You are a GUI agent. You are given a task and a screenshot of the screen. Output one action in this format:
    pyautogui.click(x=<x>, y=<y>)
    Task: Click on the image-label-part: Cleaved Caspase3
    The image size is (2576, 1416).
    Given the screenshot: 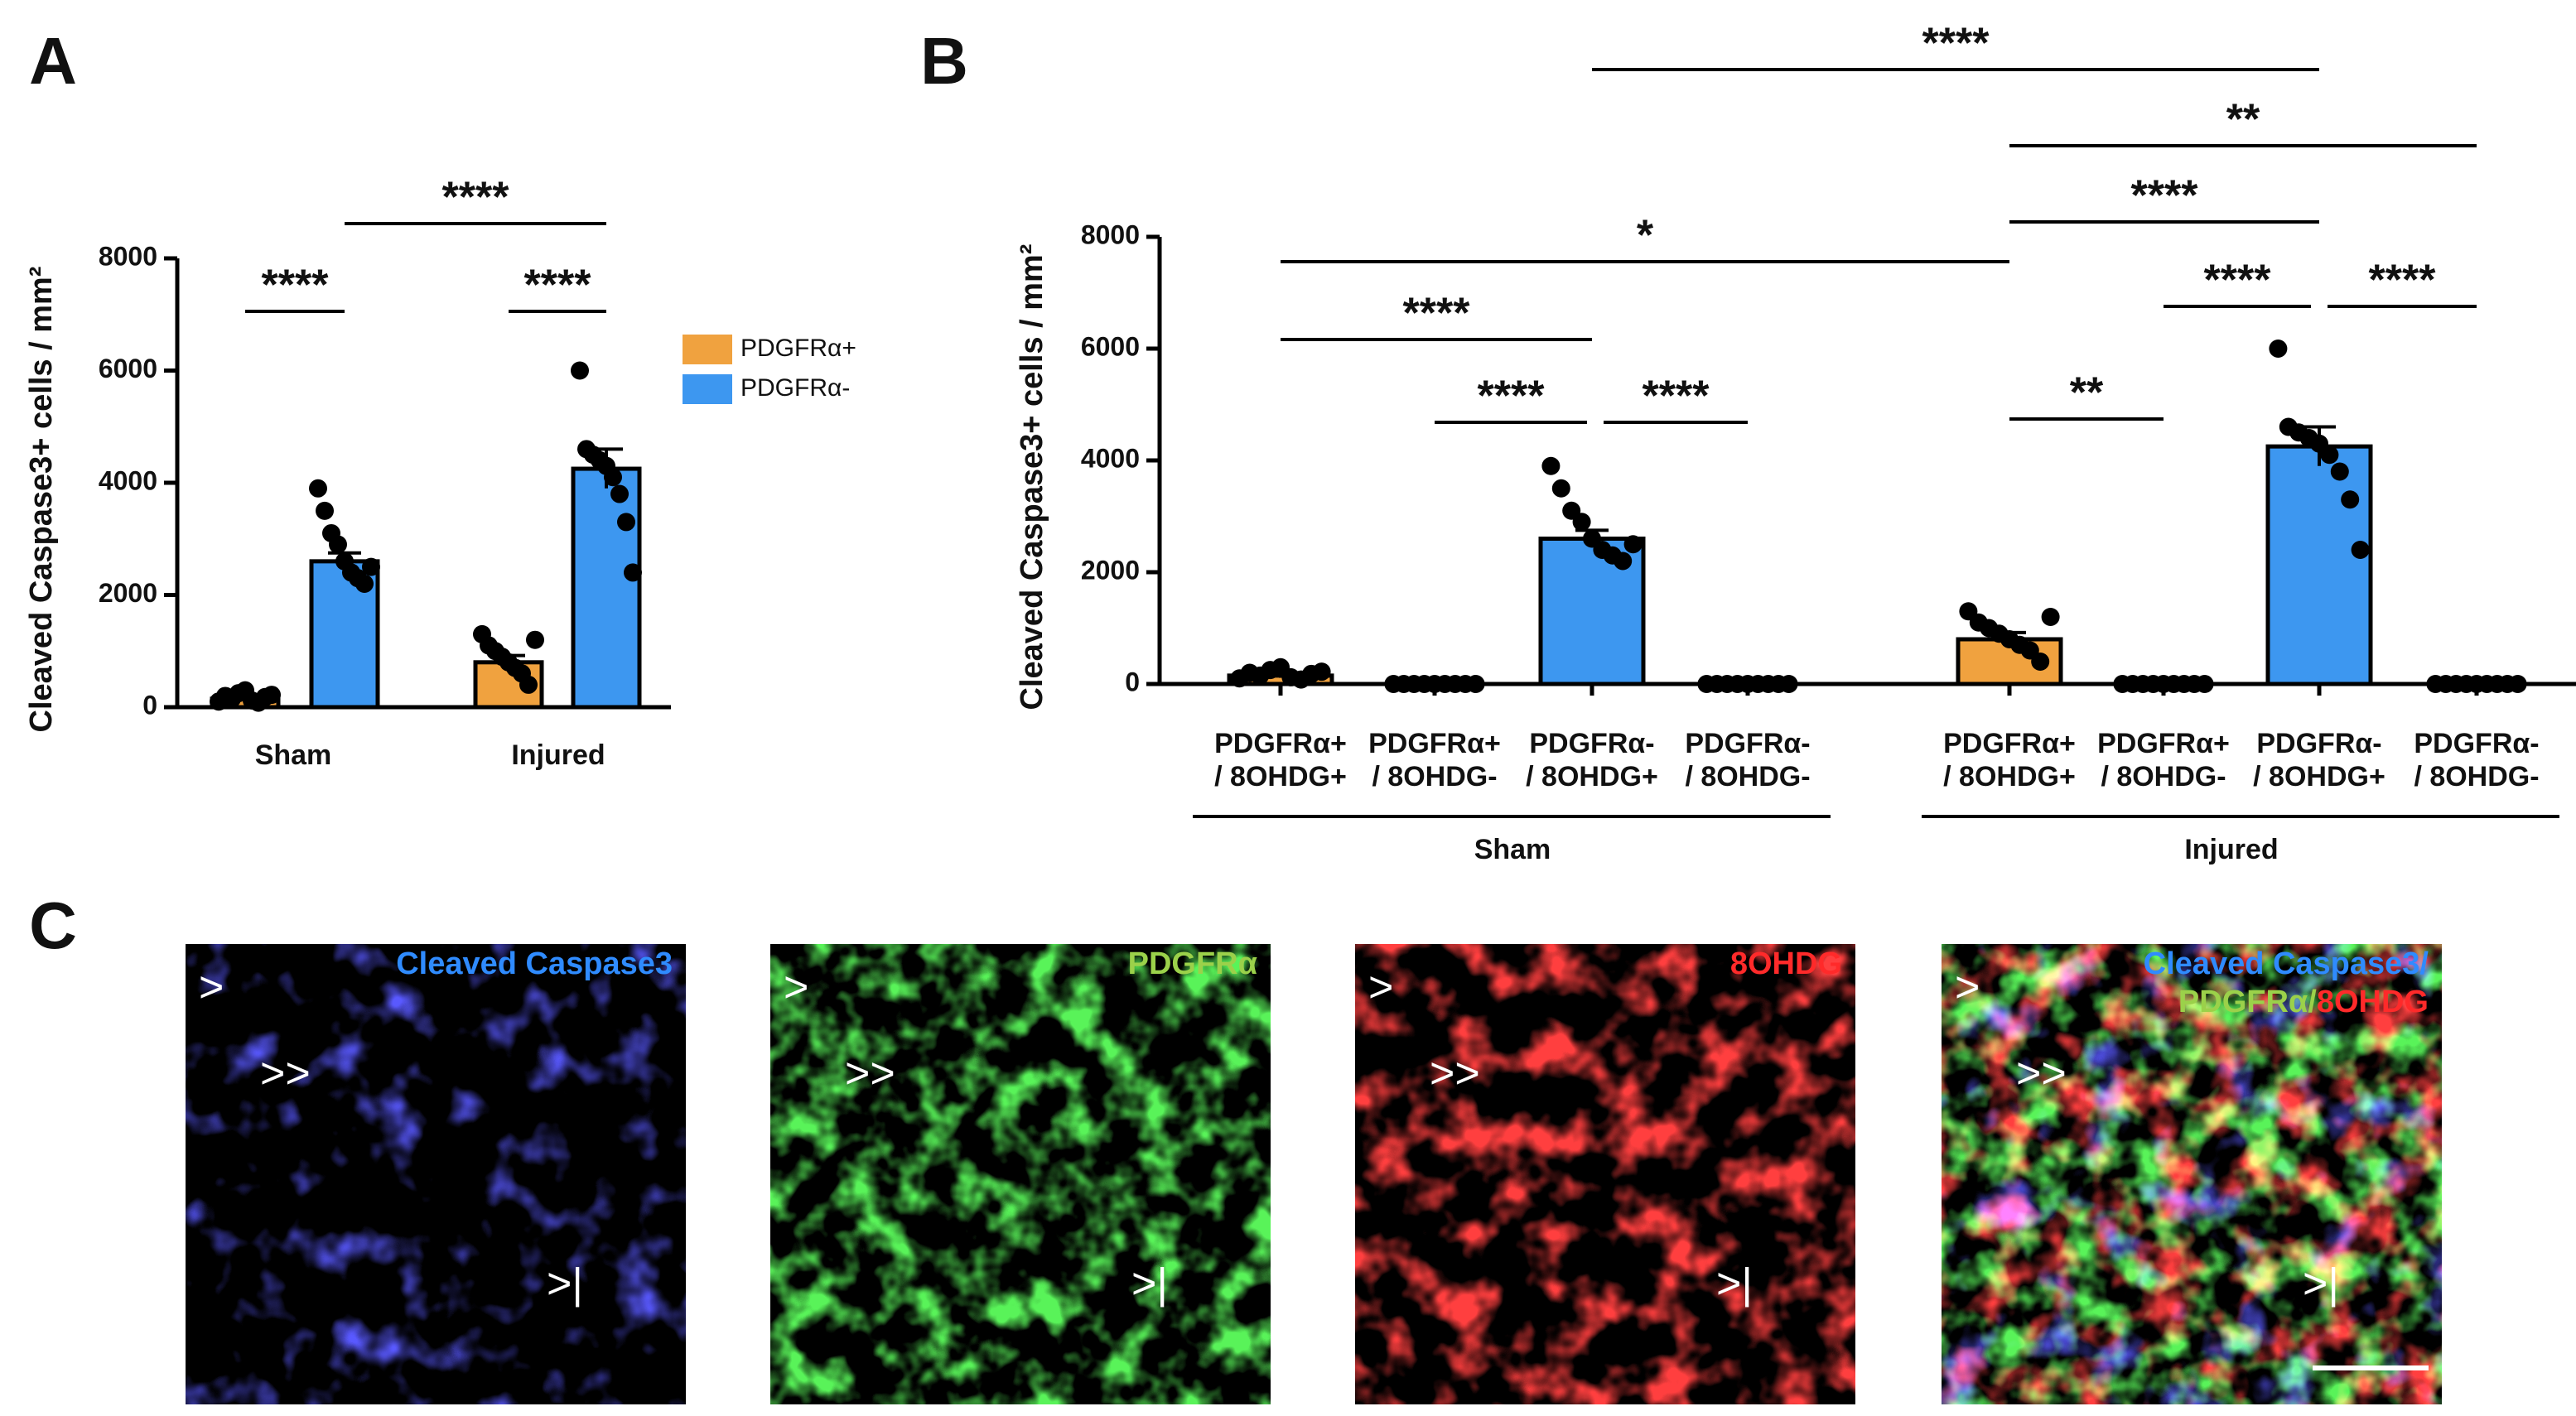 What is the action you would take?
    pyautogui.click(x=534, y=963)
    